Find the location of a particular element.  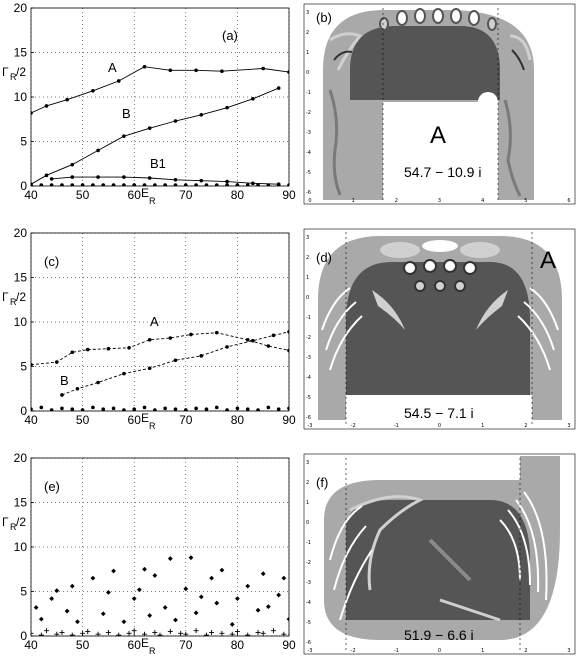

x-tick-label: 70 is located at coordinates (186, 195).